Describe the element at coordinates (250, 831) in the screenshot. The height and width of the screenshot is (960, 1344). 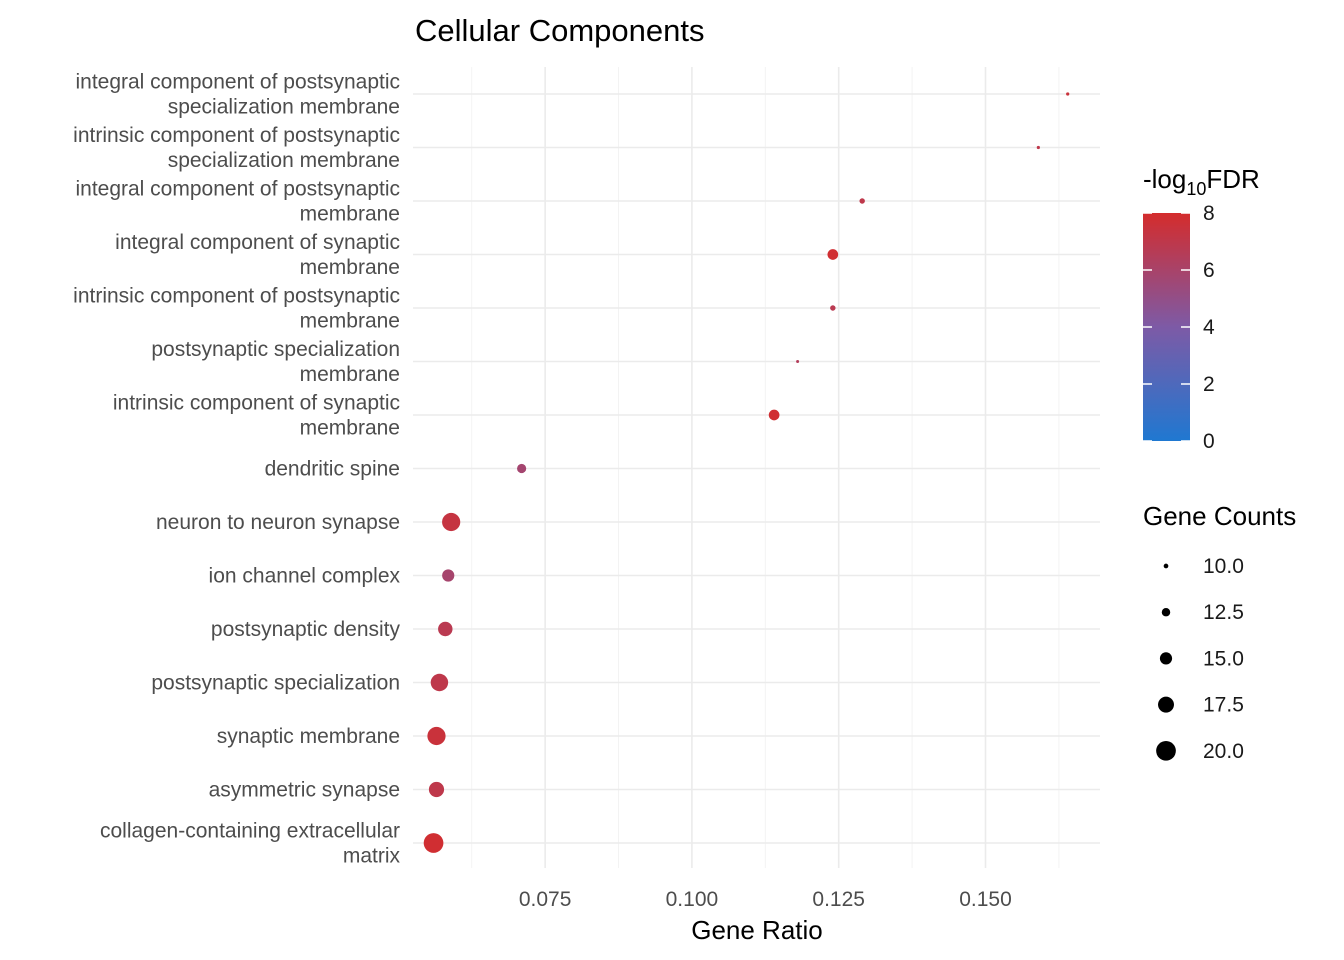
I see `category-label: collagen-containing extracellular` at that location.